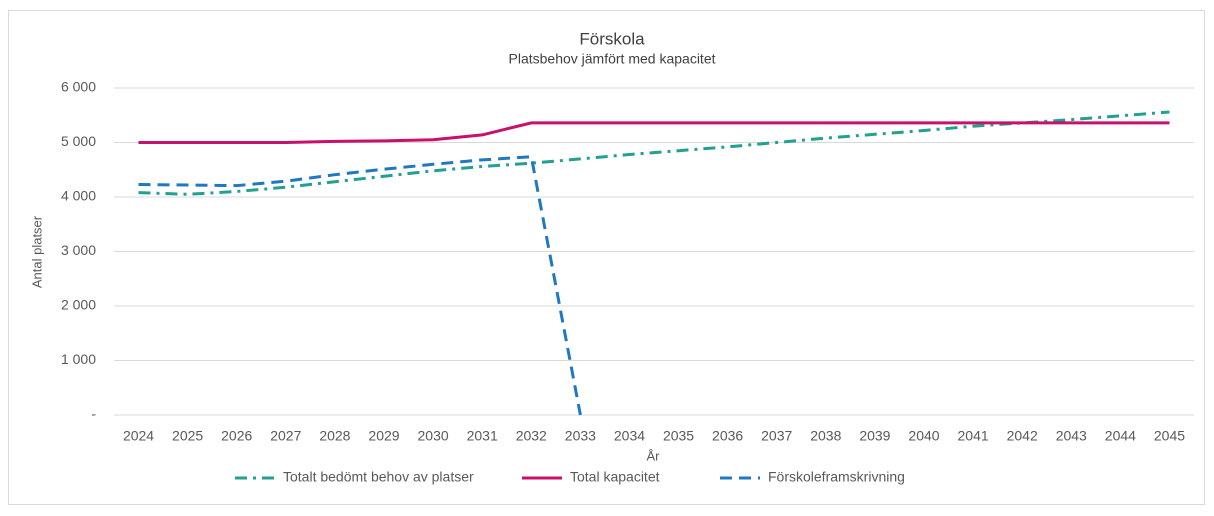  I want to click on x-tick-label: 2027, so click(285, 436).